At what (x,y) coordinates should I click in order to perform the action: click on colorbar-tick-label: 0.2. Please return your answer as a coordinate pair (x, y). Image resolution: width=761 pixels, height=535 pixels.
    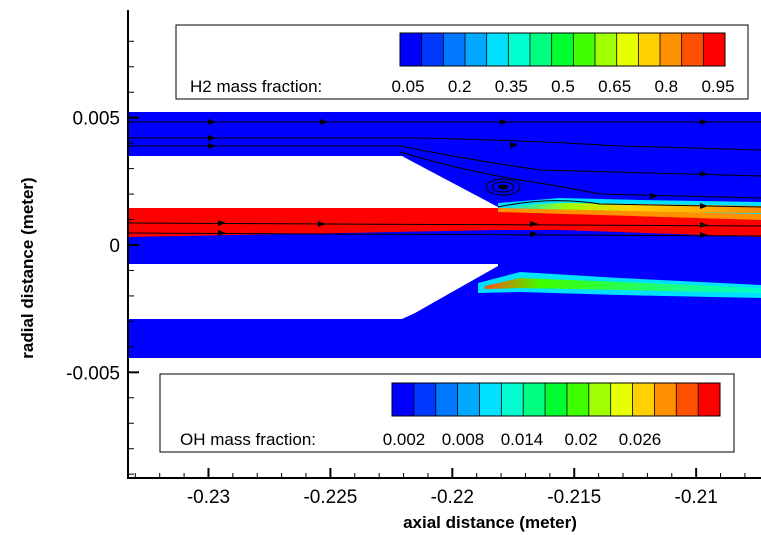
    Looking at the image, I should click on (460, 86).